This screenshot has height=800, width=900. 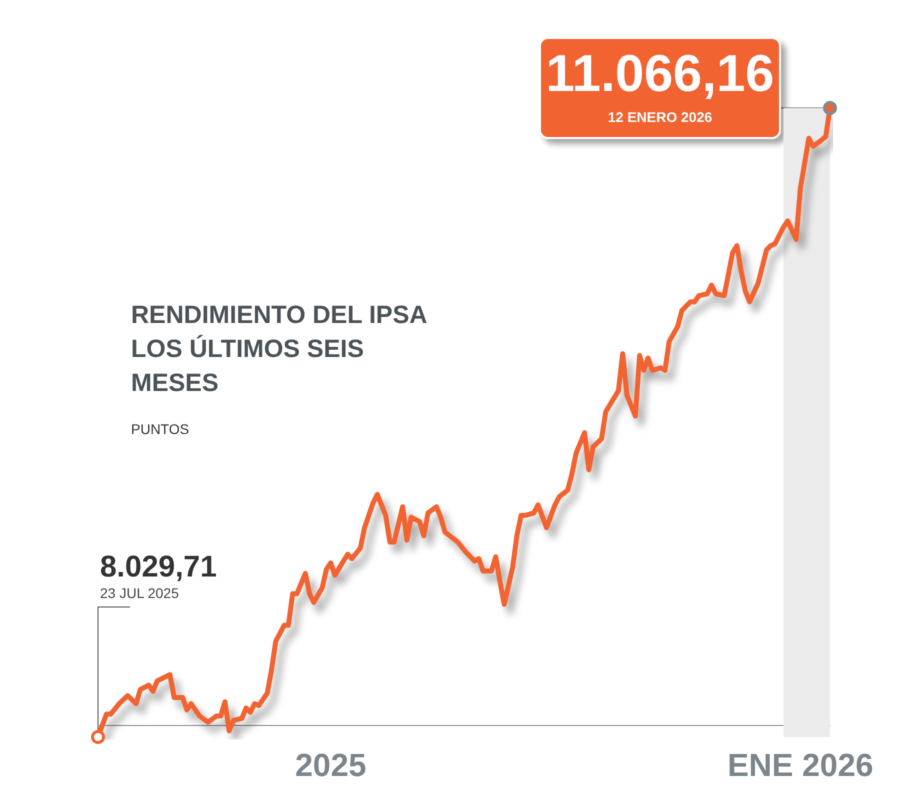 I want to click on annotation: 12 ENERO 2026, so click(x=660, y=117).